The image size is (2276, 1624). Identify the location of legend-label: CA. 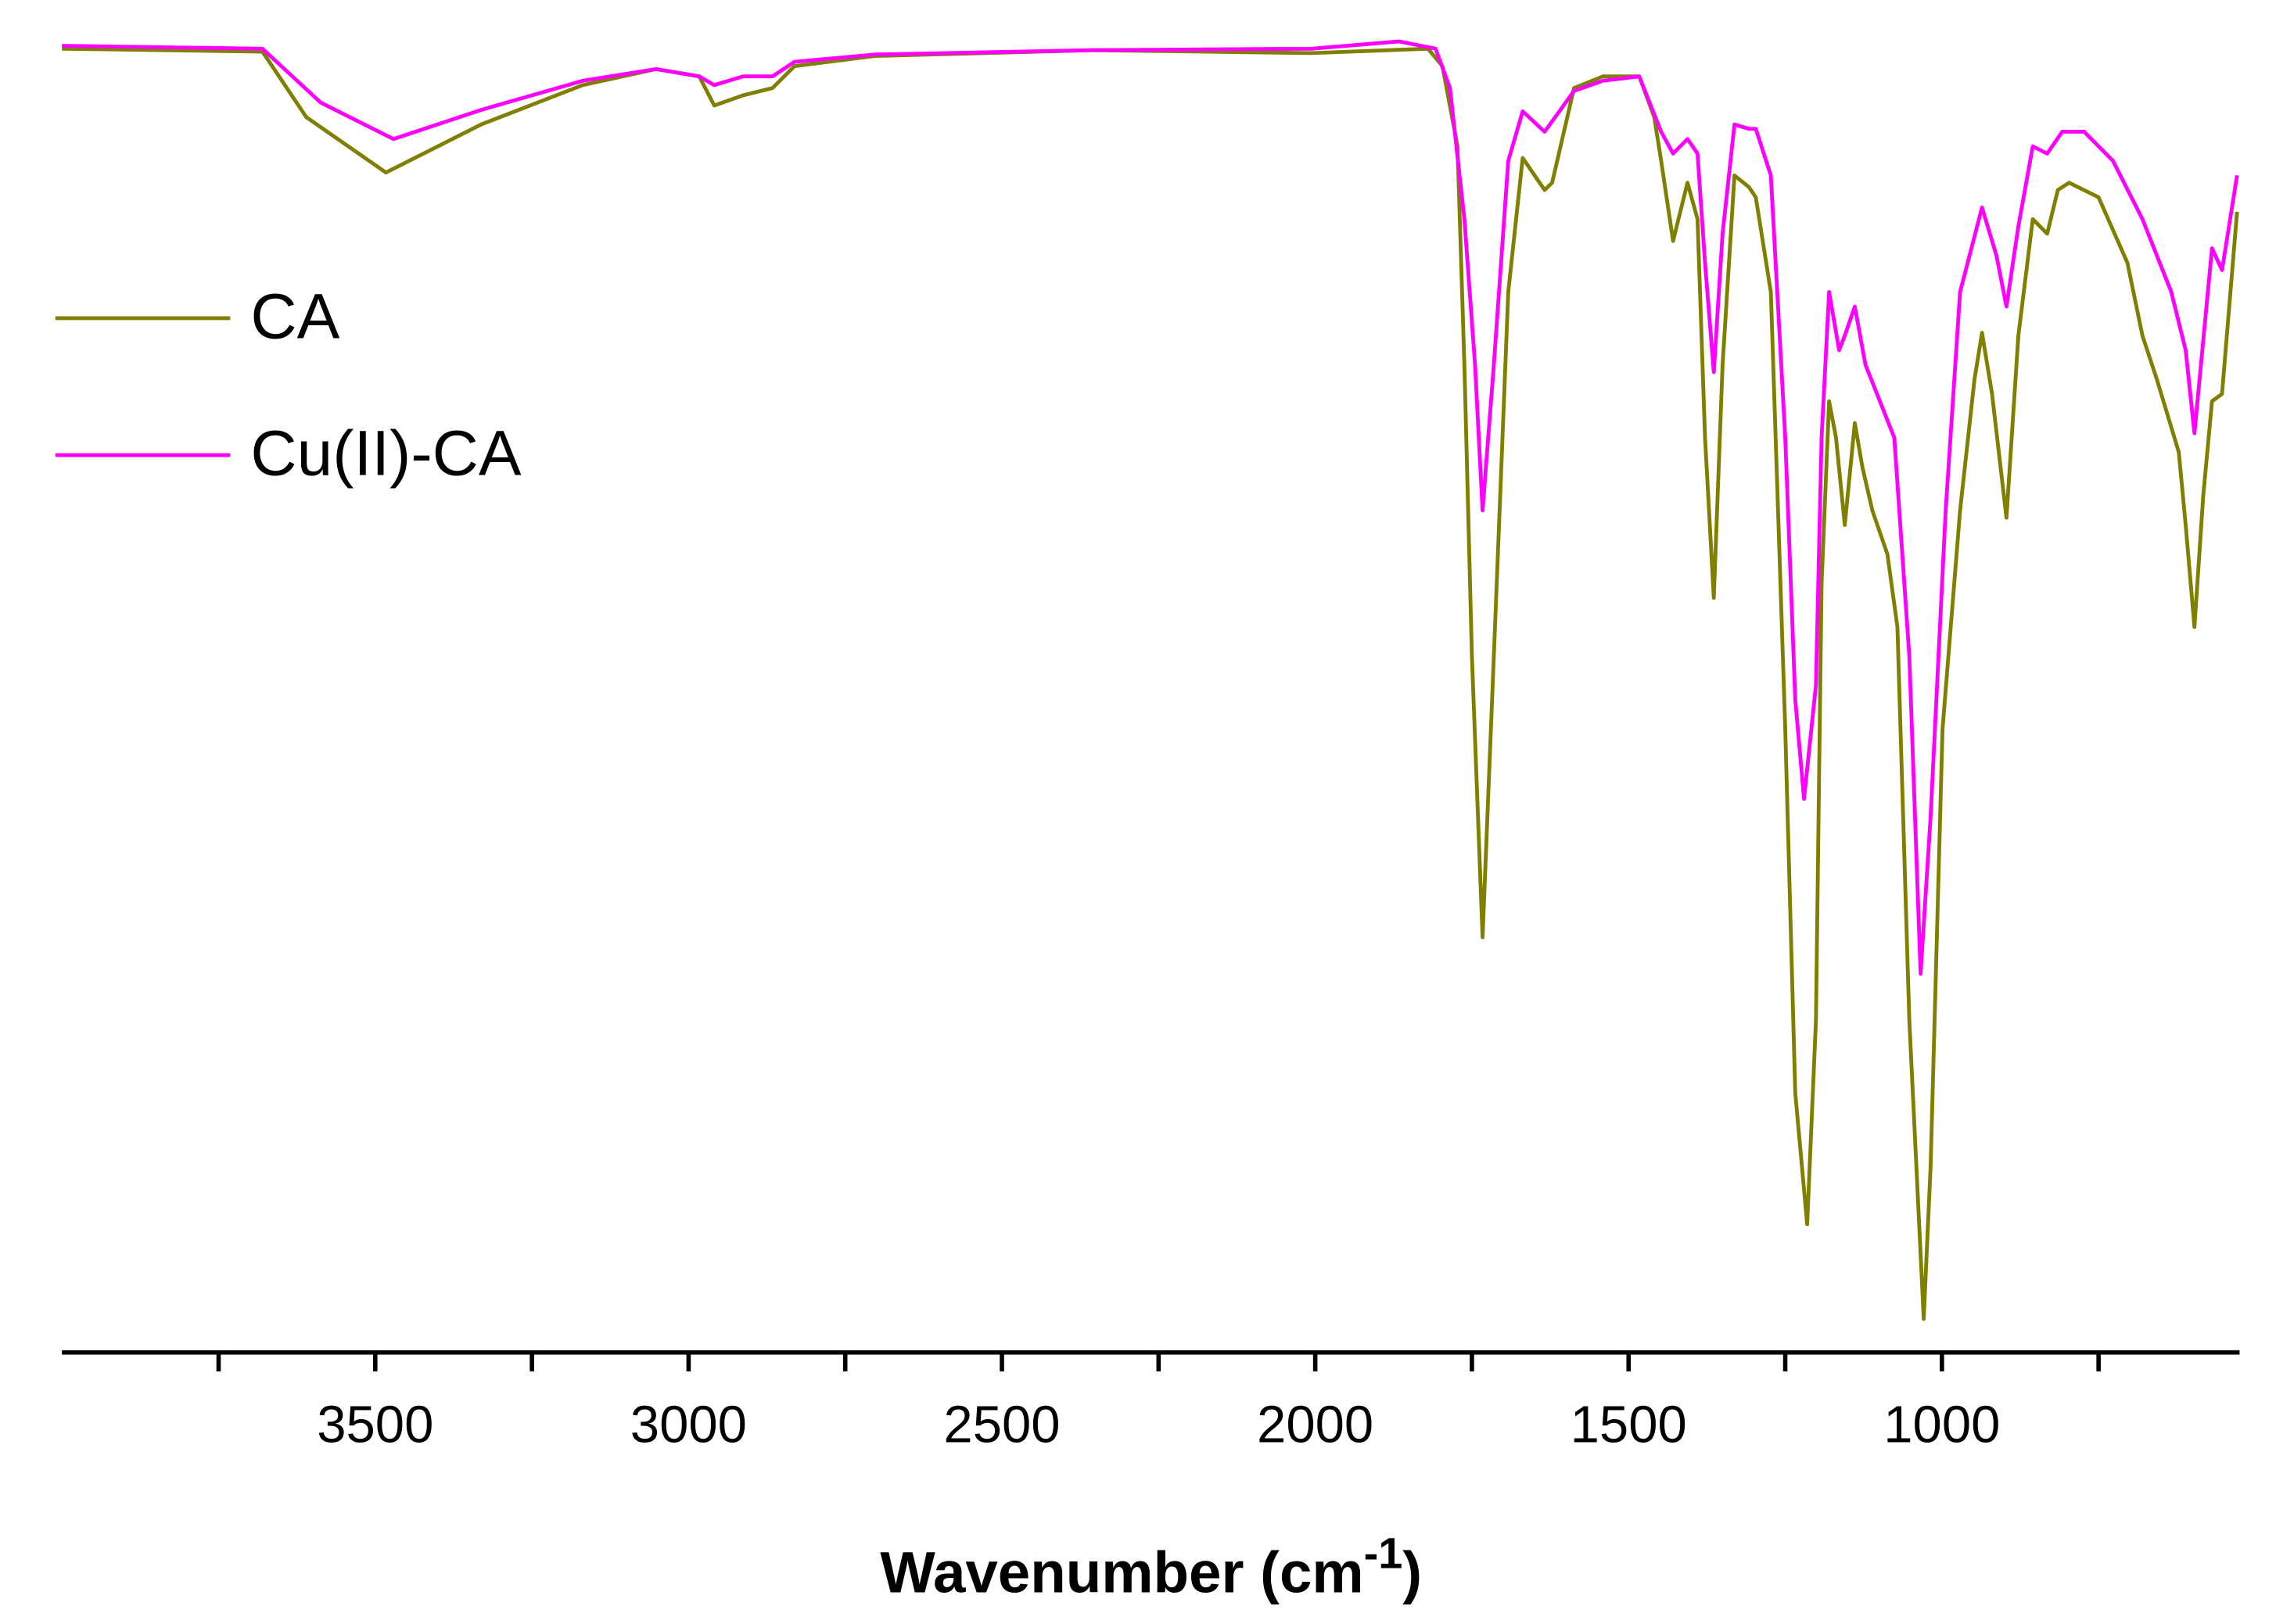
(294, 316).